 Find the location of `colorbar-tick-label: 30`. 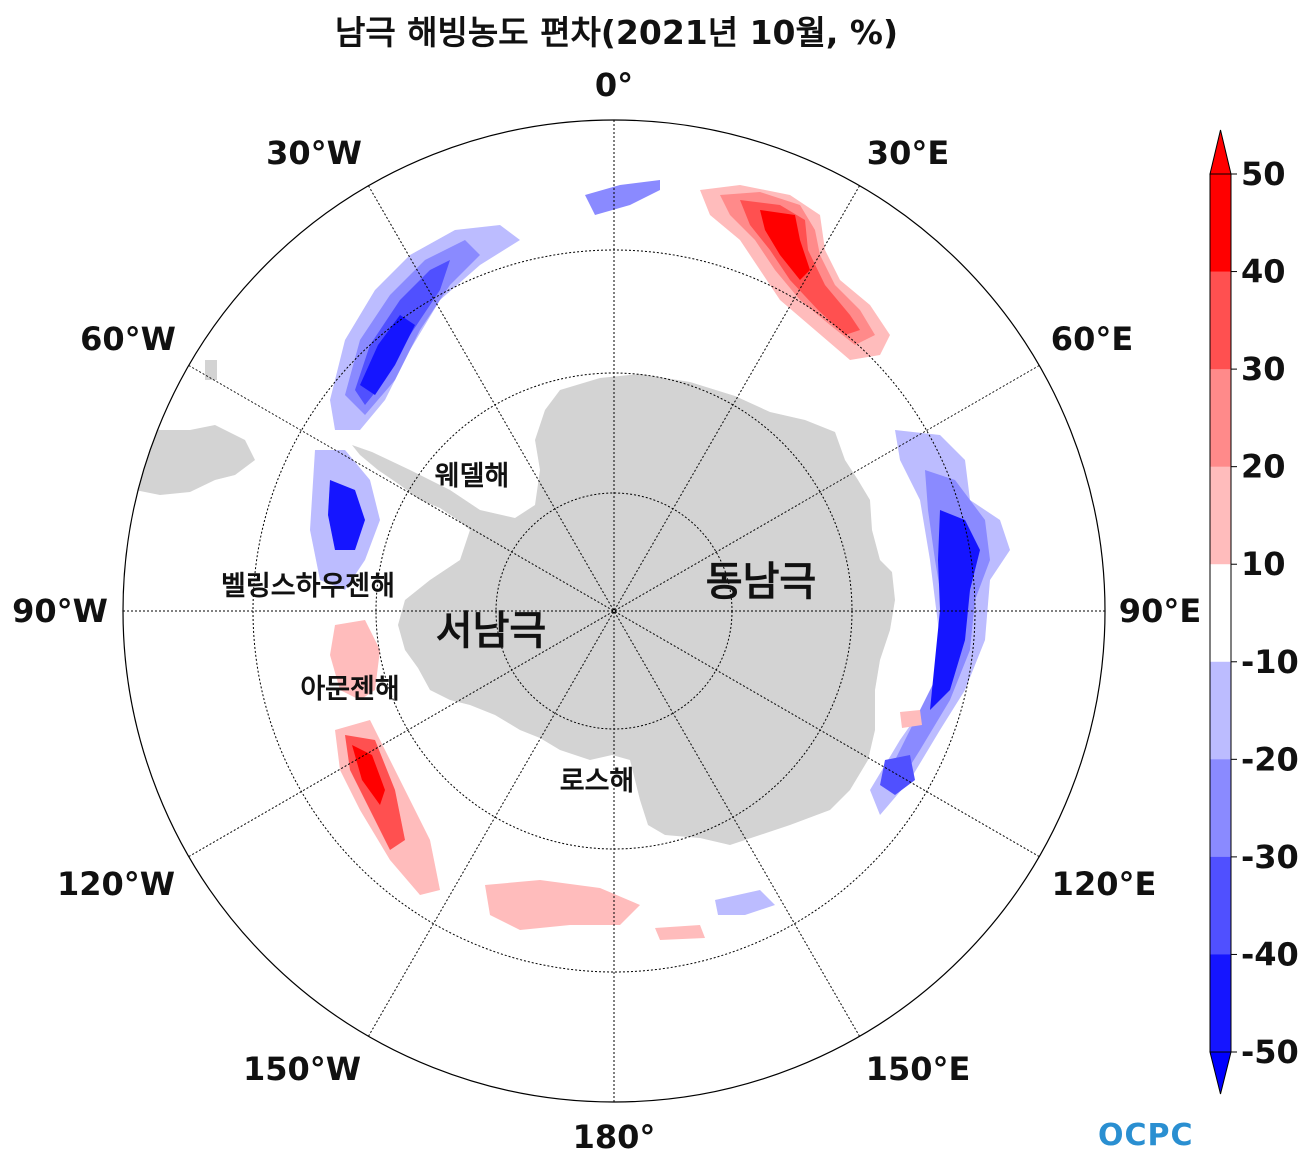

colorbar-tick-label: 30 is located at coordinates (1263, 369).